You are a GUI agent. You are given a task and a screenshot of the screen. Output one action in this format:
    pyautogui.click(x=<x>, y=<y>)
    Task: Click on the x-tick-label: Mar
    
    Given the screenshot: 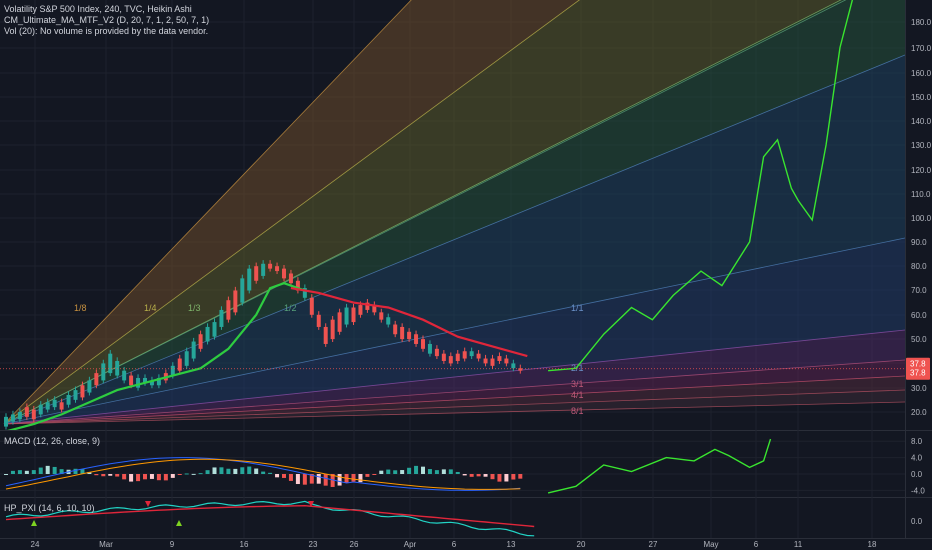 What is the action you would take?
    pyautogui.click(x=106, y=544)
    